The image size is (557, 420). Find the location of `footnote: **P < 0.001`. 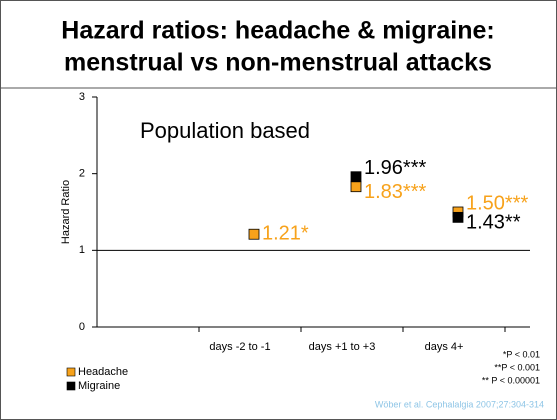

footnote: **P < 0.001 is located at coordinates (517, 367).